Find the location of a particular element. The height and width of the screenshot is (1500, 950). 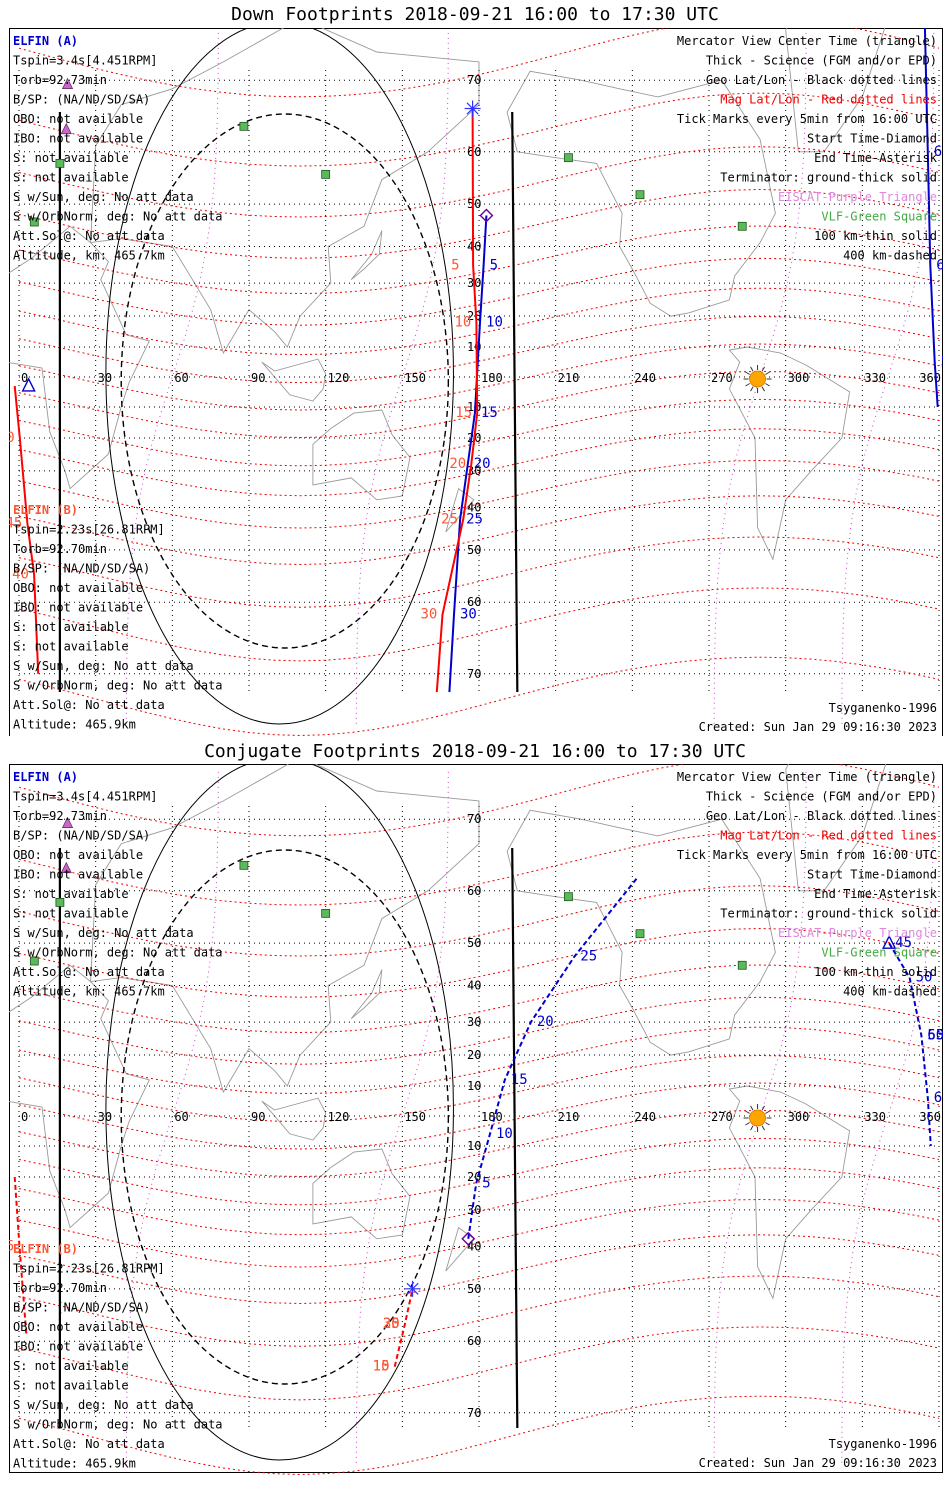

lon-tick-label: 180 is located at coordinates (492, 378).